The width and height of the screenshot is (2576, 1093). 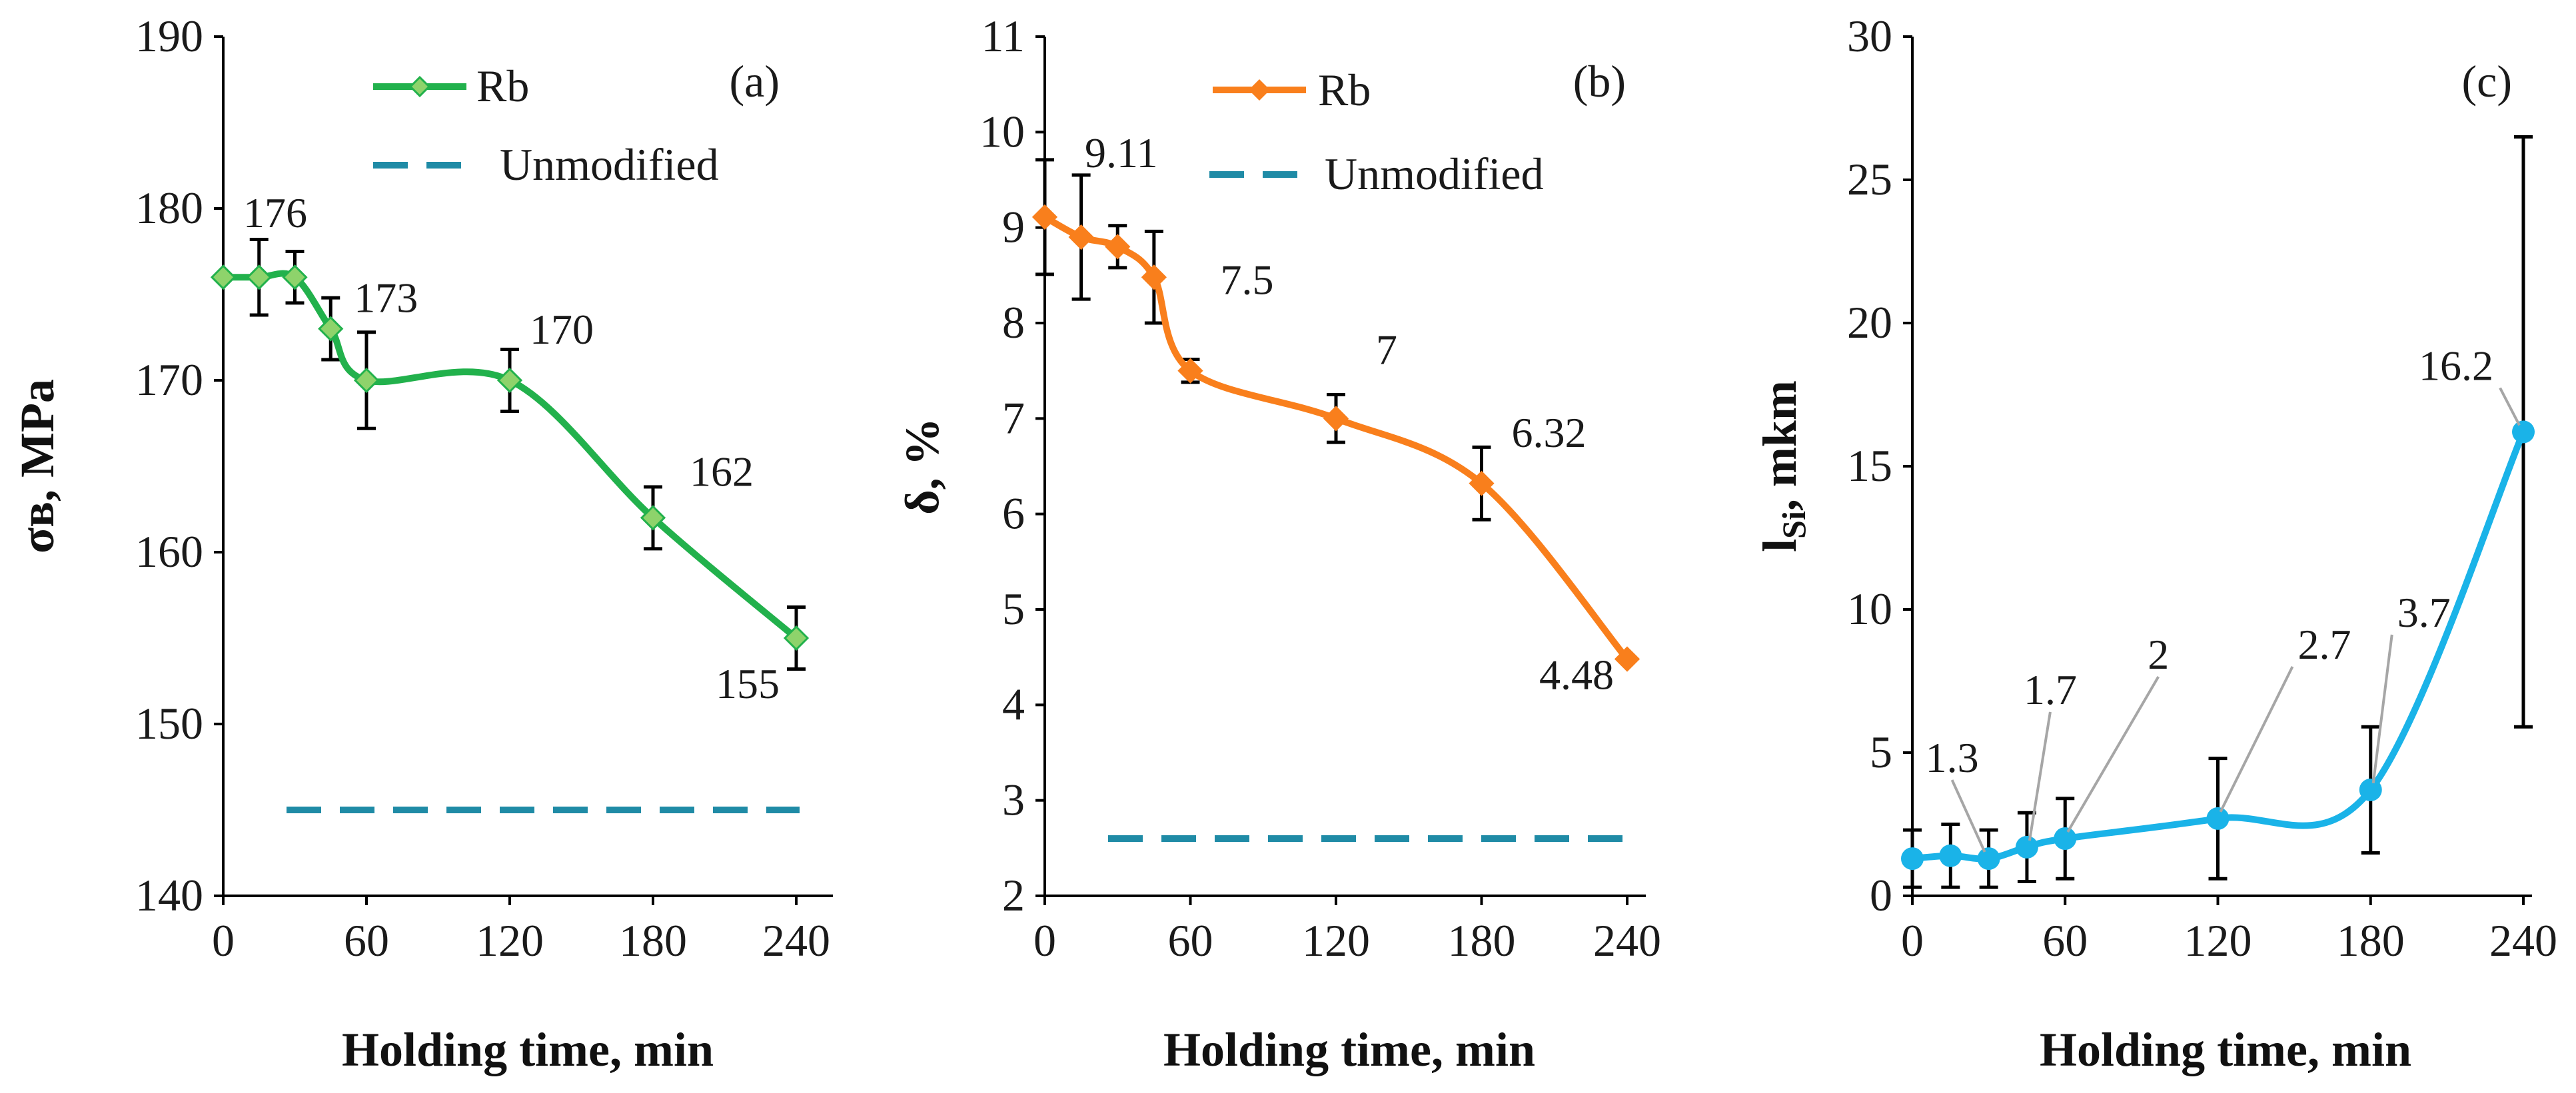 What do you see at coordinates (2218, 941) in the screenshot?
I see `x-tick-label-2-2: 120` at bounding box center [2218, 941].